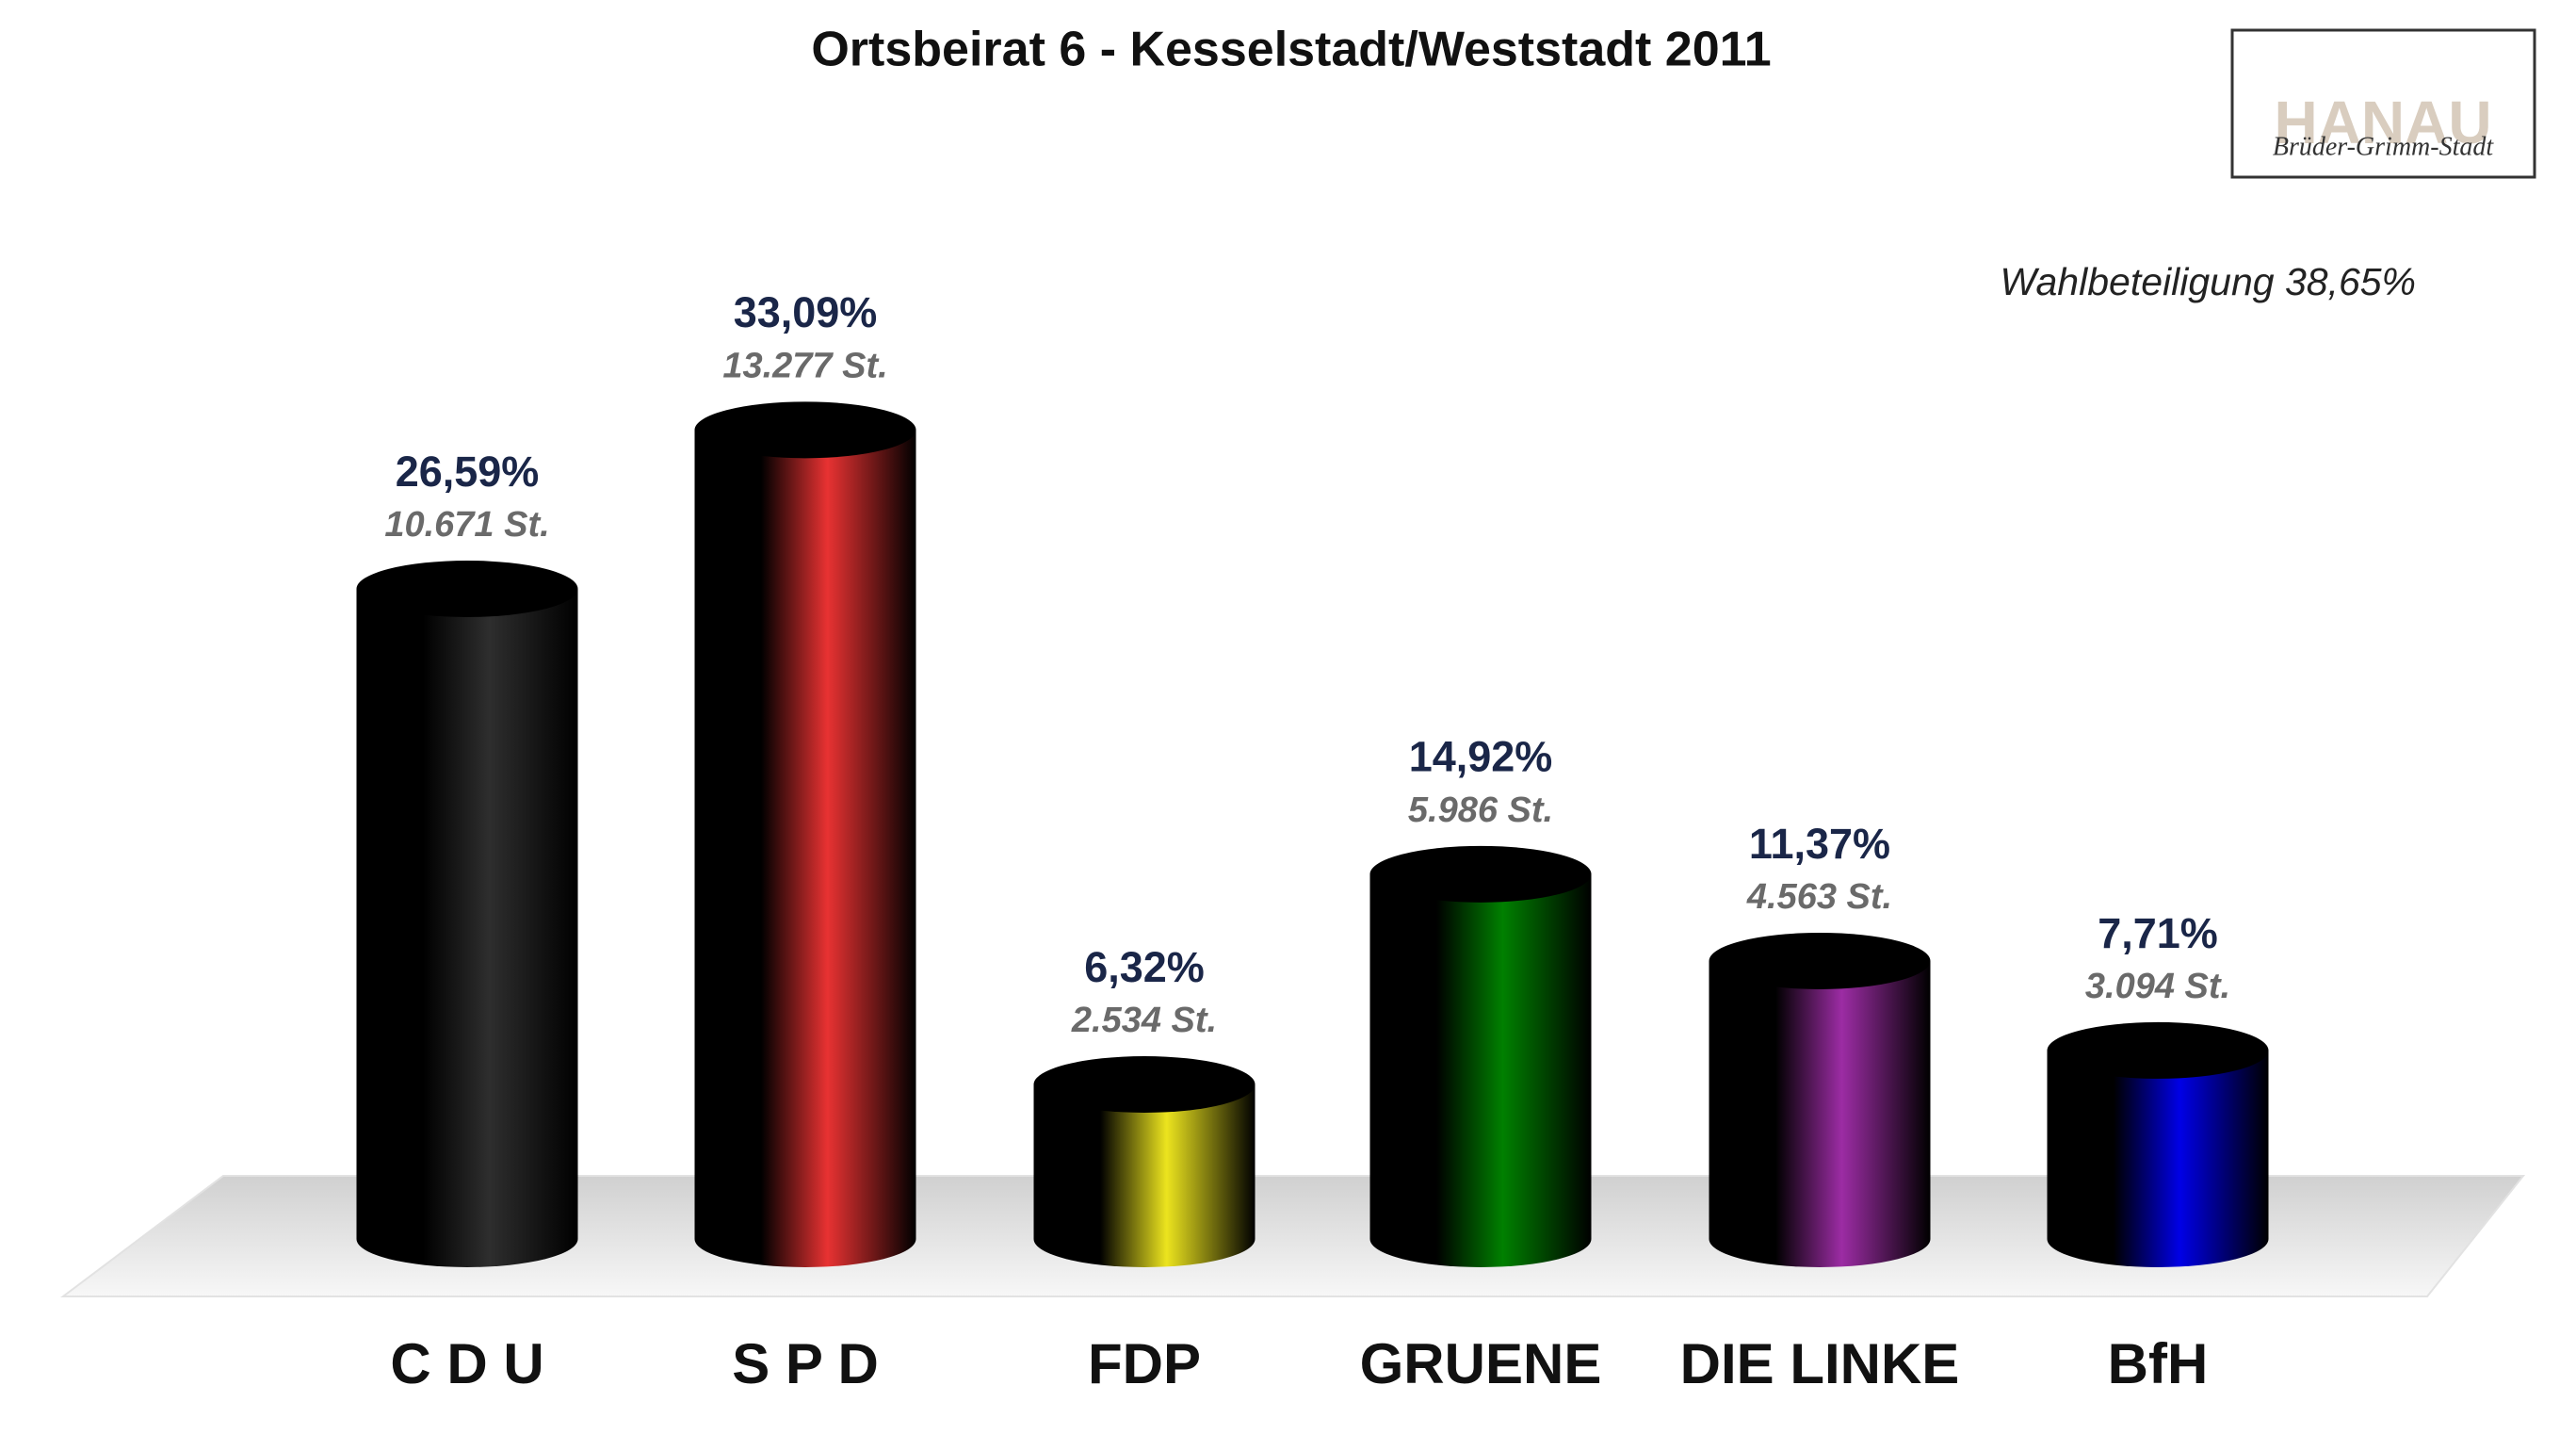 The image size is (2576, 1434). Describe the element at coordinates (1820, 1363) in the screenshot. I see `x-tick-label: DIE LINKE` at that location.